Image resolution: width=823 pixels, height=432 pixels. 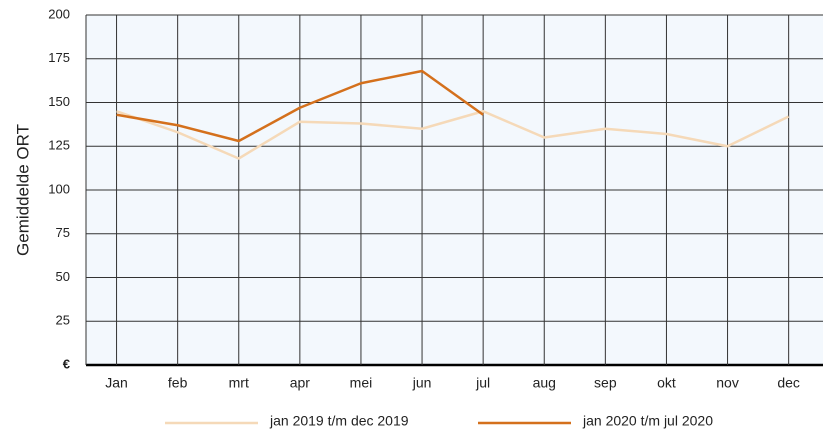 What do you see at coordinates (647, 421) in the screenshot?
I see `legend-label: jan 2020 t/m jul 2020` at bounding box center [647, 421].